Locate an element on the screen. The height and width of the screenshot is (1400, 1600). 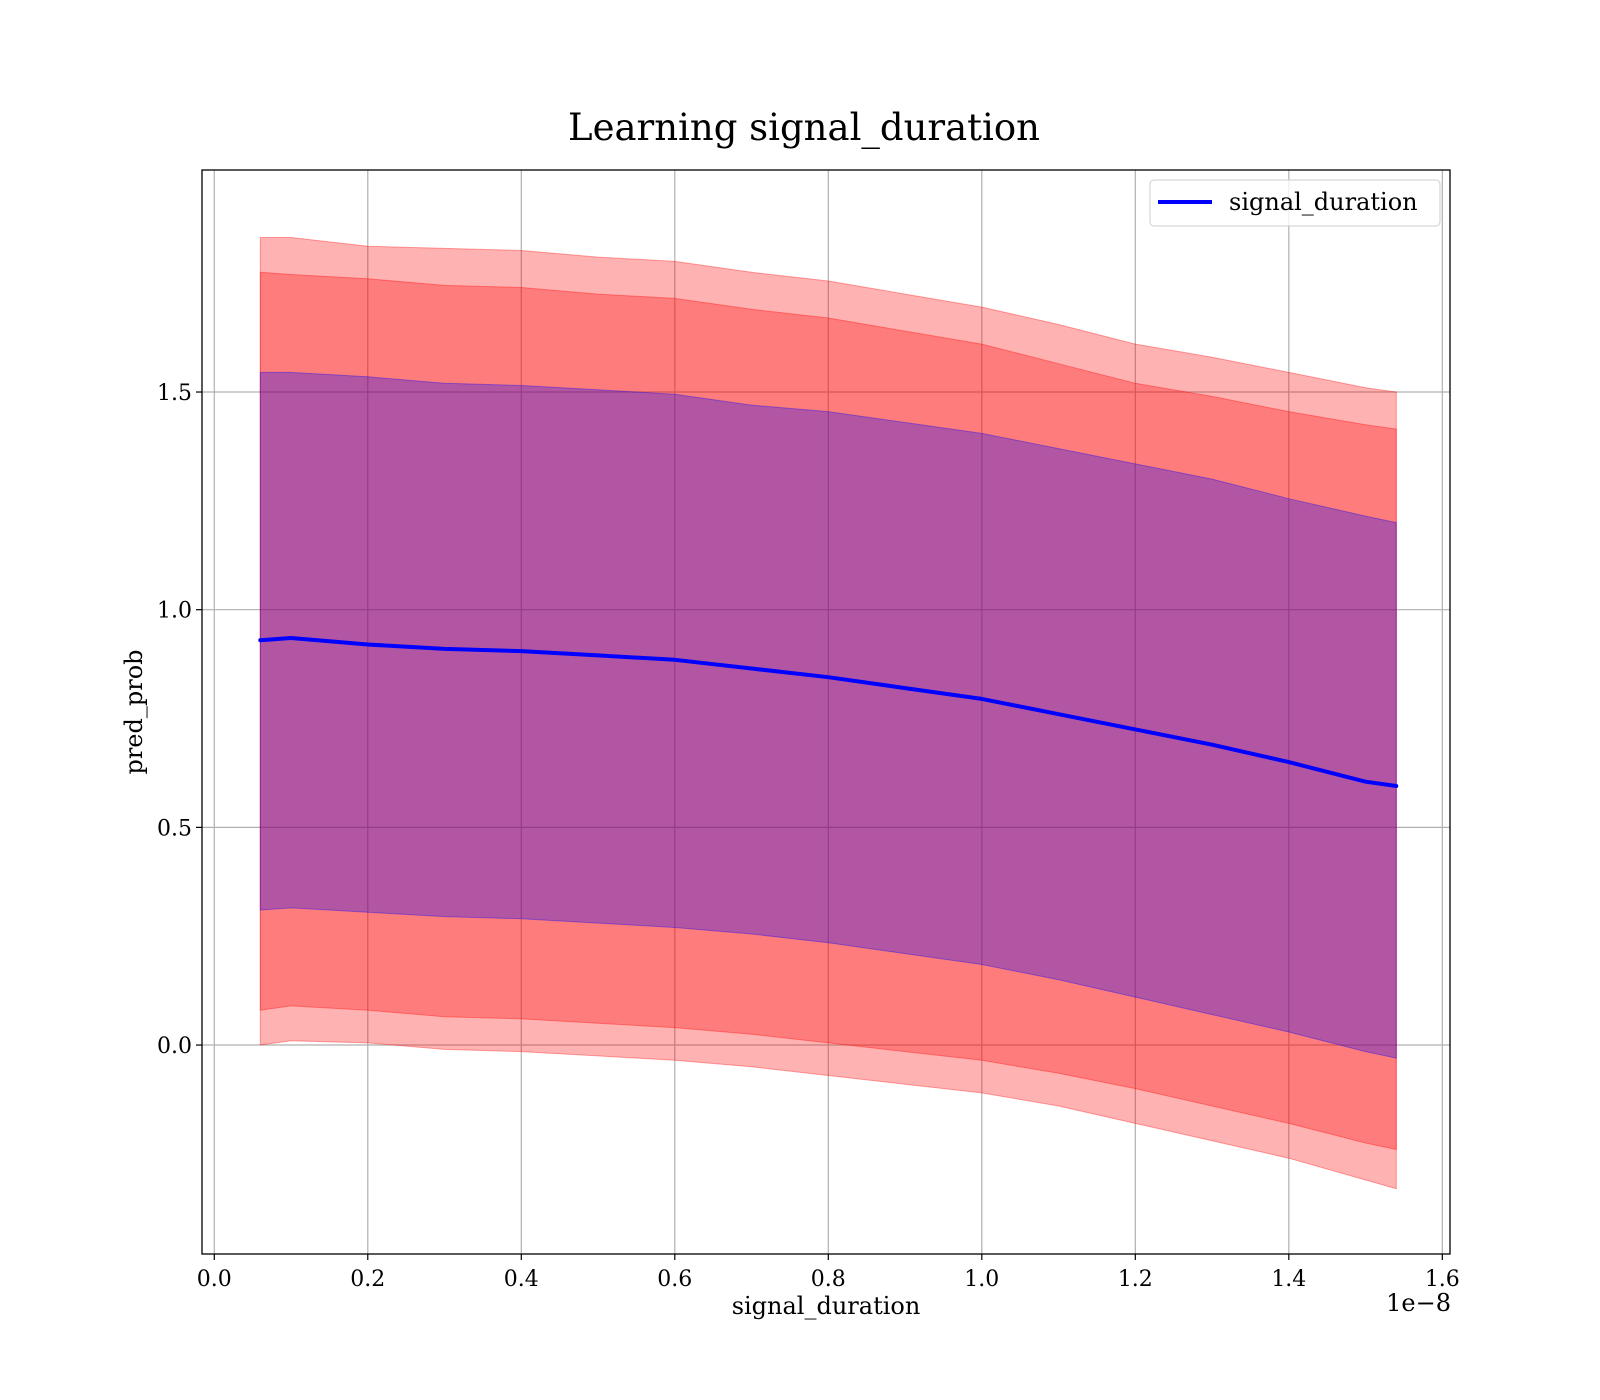
x-tick-label: 1.0 is located at coordinates (981, 1279).